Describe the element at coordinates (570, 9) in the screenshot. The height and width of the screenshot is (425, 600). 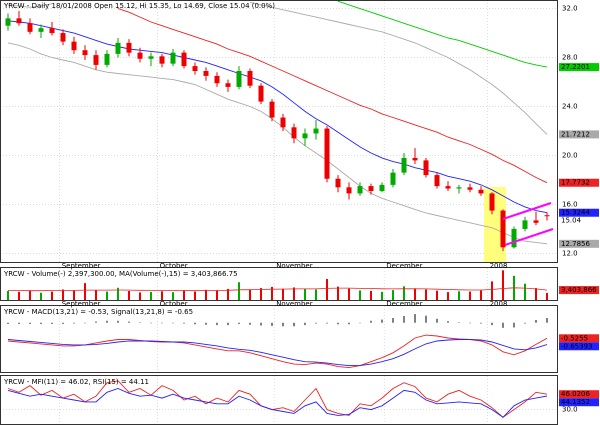
I see `y-tick-label: 32.0` at that location.